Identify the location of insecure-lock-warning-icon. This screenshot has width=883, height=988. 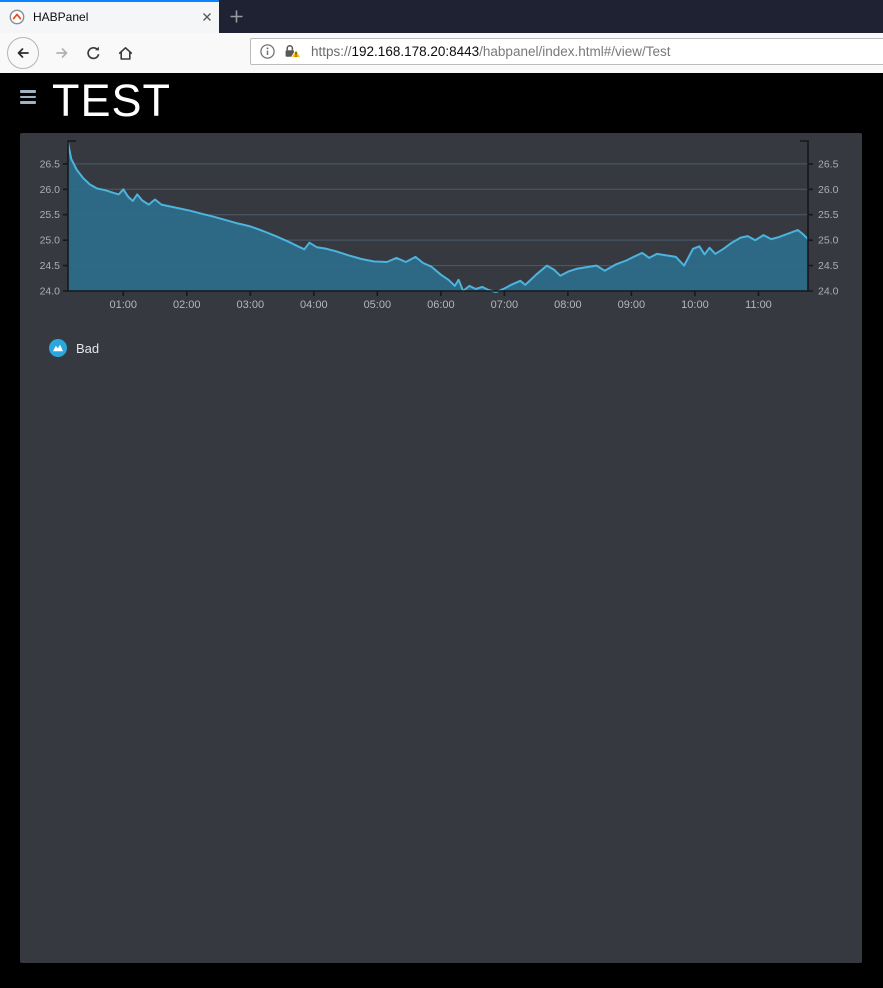
(292, 51).